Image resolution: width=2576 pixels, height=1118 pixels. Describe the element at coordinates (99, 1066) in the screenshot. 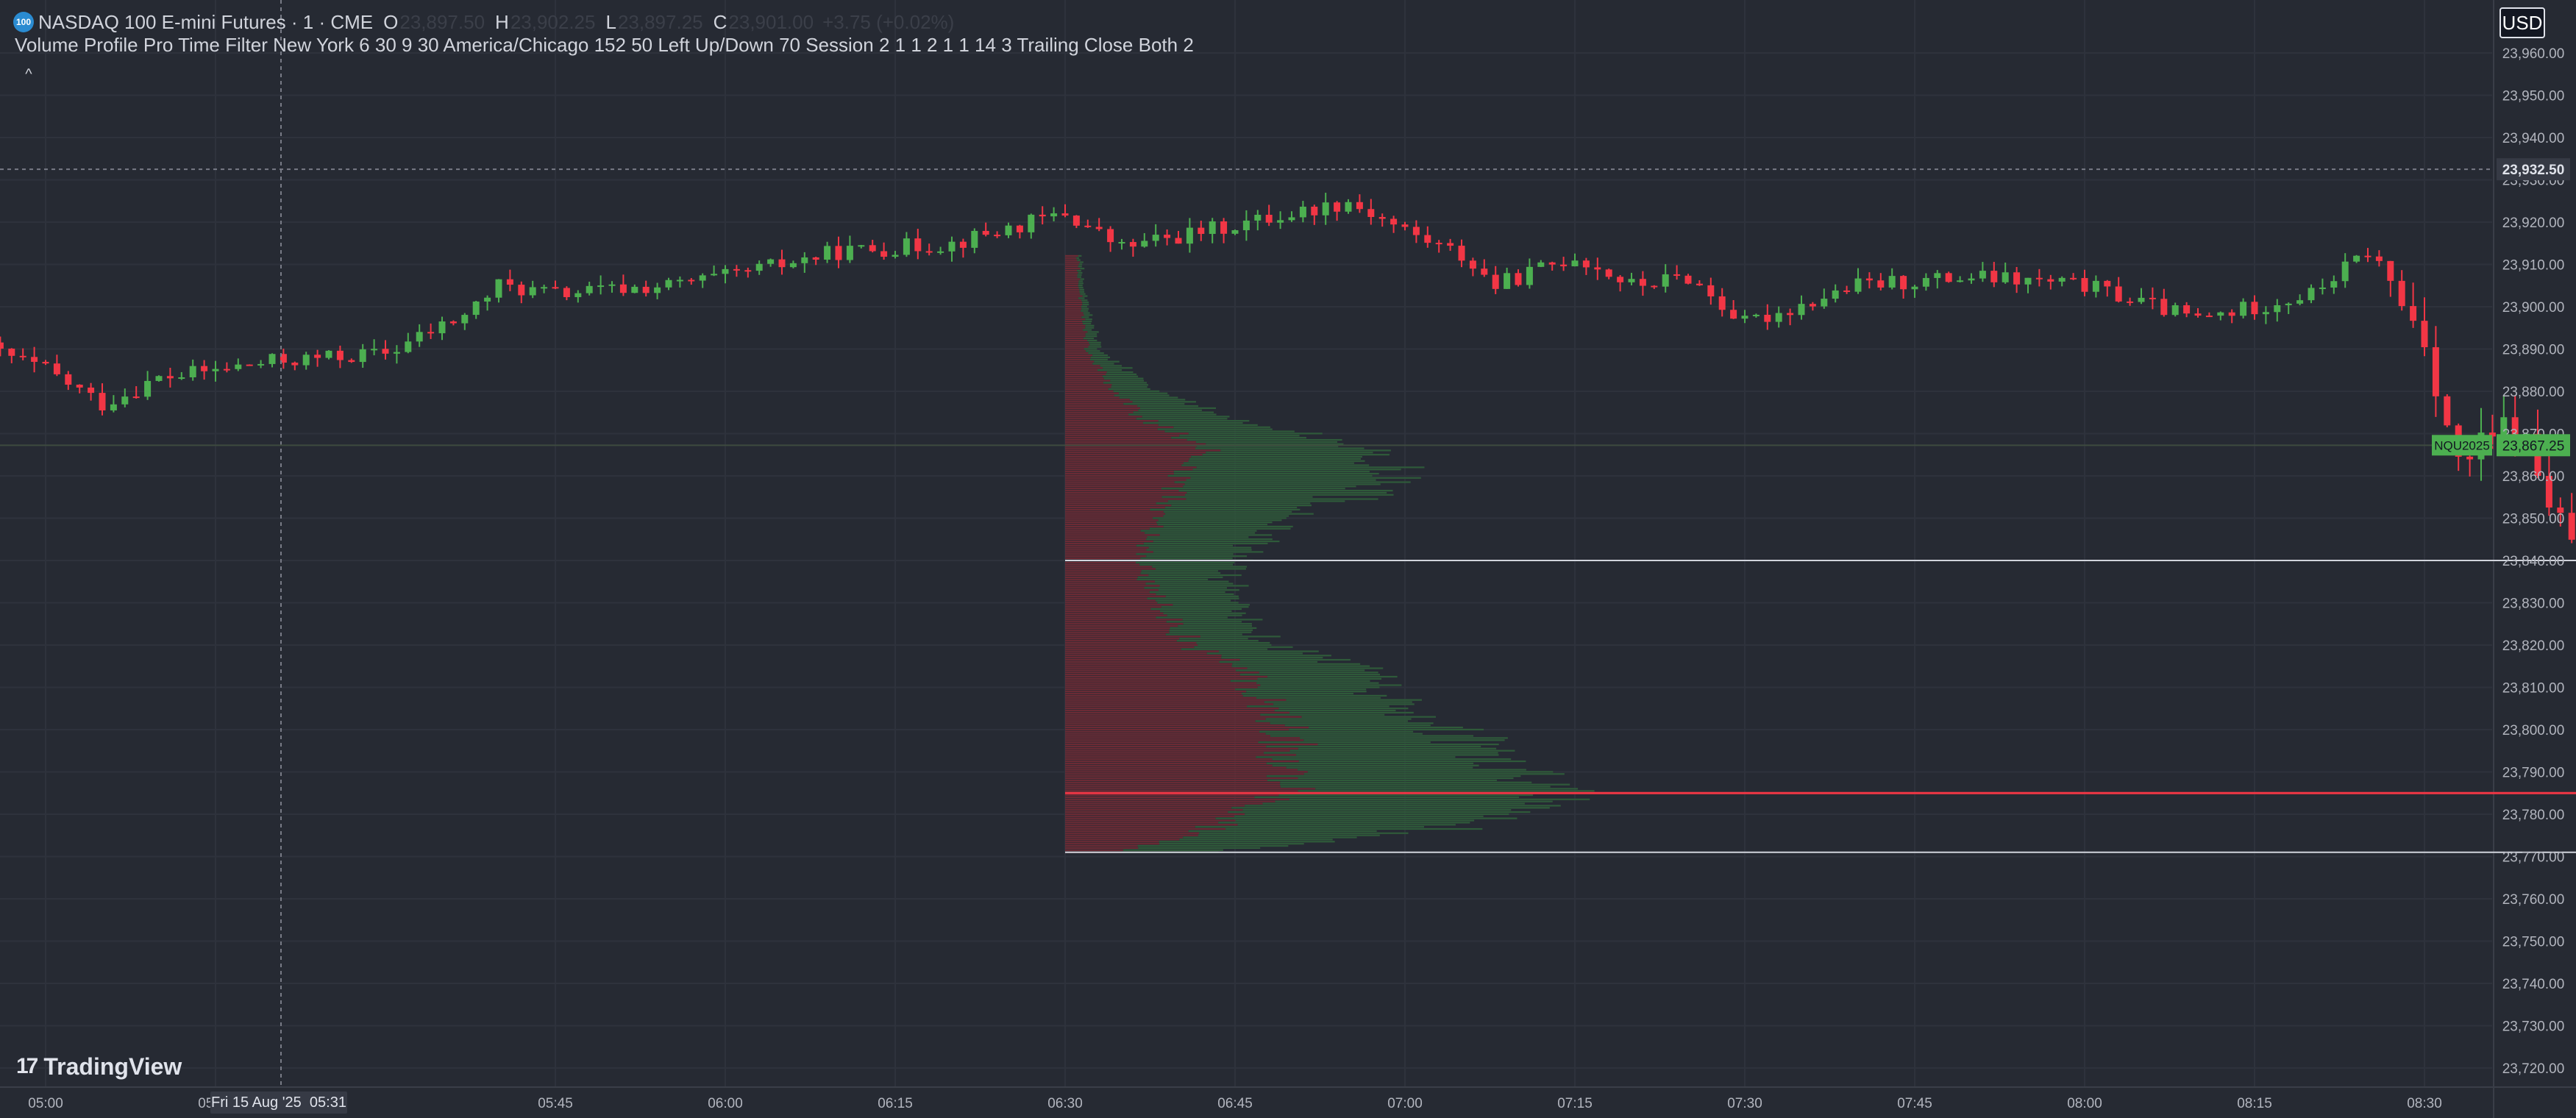

I see `tradingview-logo: 17 TradingView` at that location.